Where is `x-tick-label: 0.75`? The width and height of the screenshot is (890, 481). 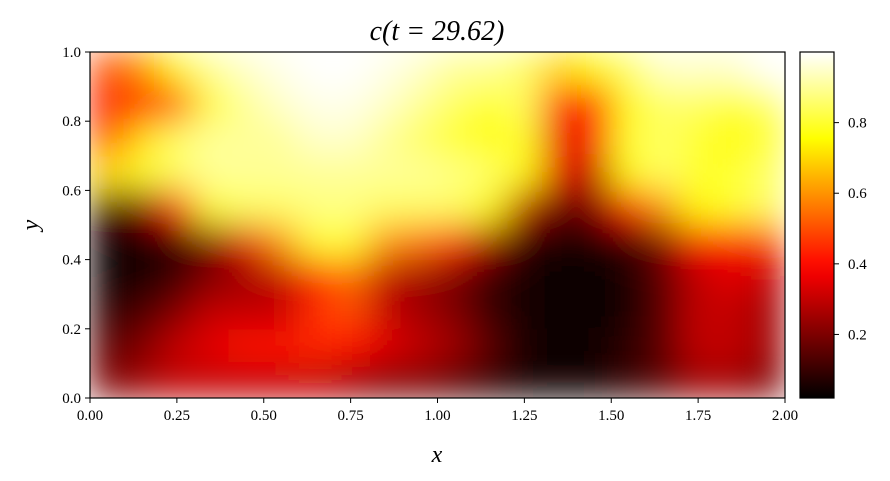
x-tick-label: 0.75 is located at coordinates (351, 416).